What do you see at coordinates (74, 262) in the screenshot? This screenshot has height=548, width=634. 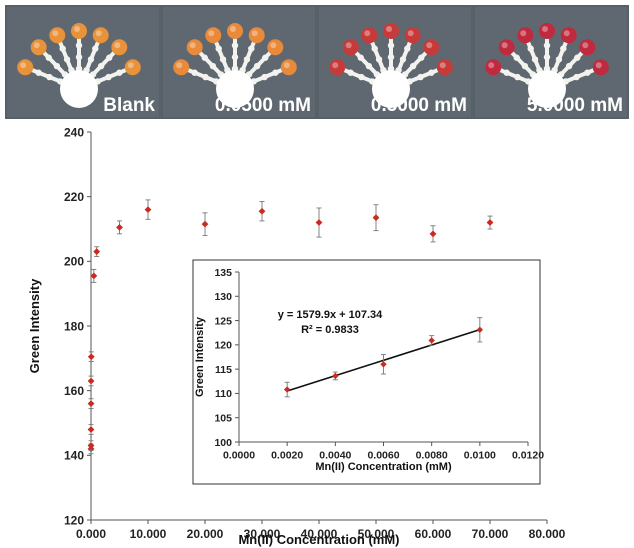 I see `y-tick-label: 200` at bounding box center [74, 262].